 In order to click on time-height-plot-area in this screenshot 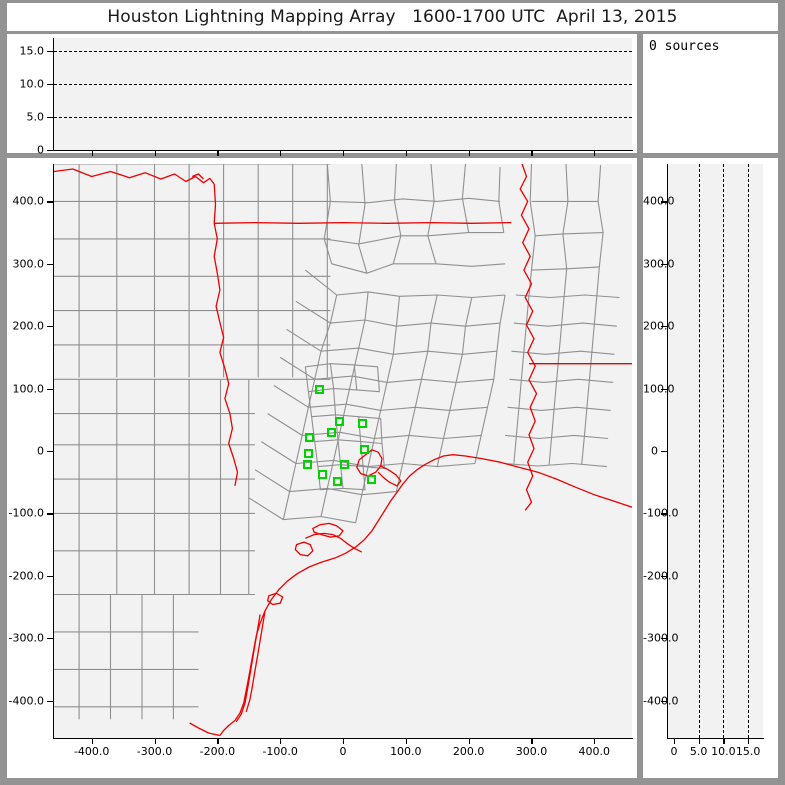, I will do `click(343, 94)`.